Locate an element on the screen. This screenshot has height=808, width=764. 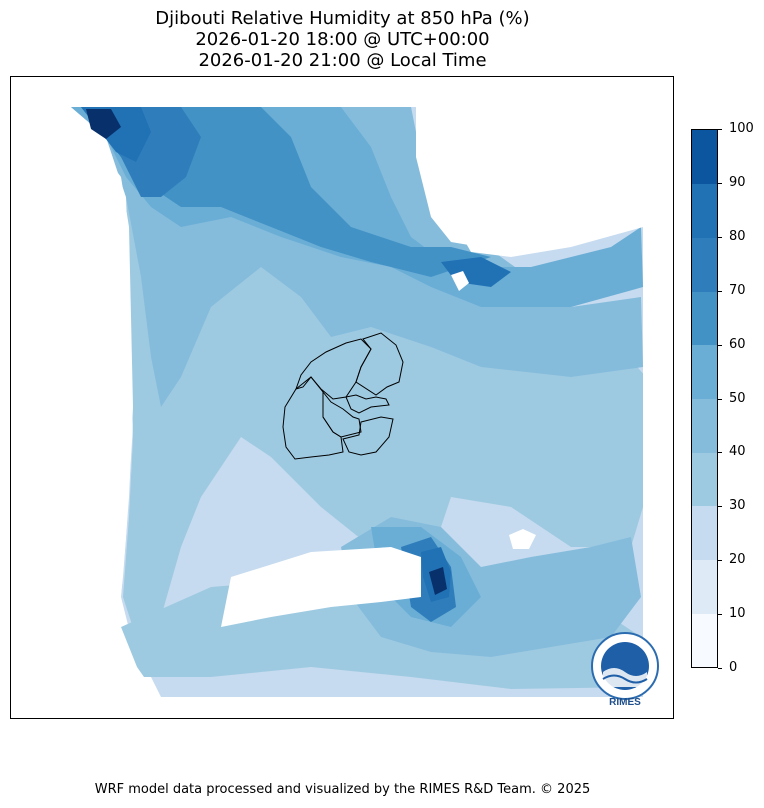
colorbar-tick-label: 20 is located at coordinates (737, 560).